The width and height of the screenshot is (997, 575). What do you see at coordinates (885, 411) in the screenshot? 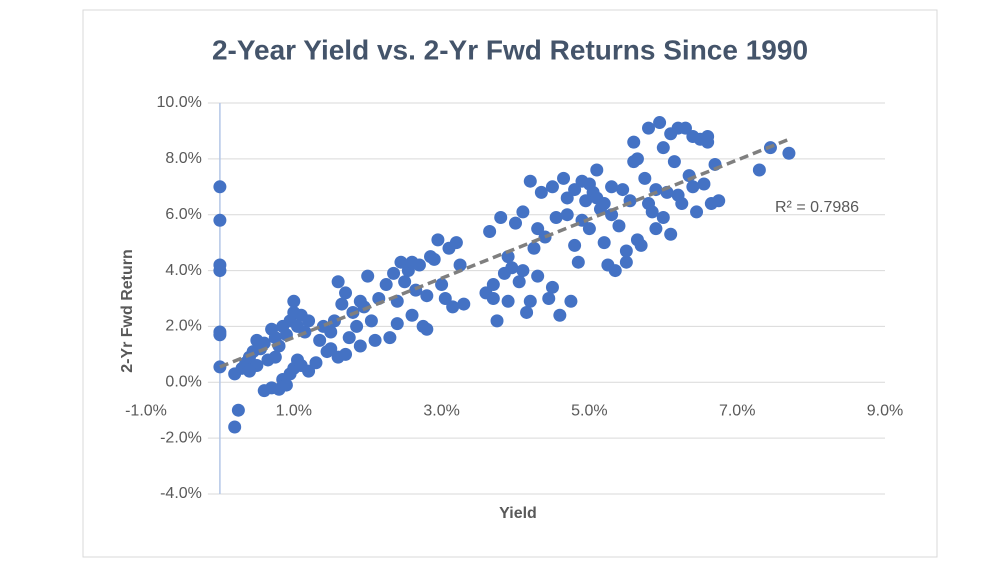
I see `x-tick-label: 9.0%` at bounding box center [885, 411].